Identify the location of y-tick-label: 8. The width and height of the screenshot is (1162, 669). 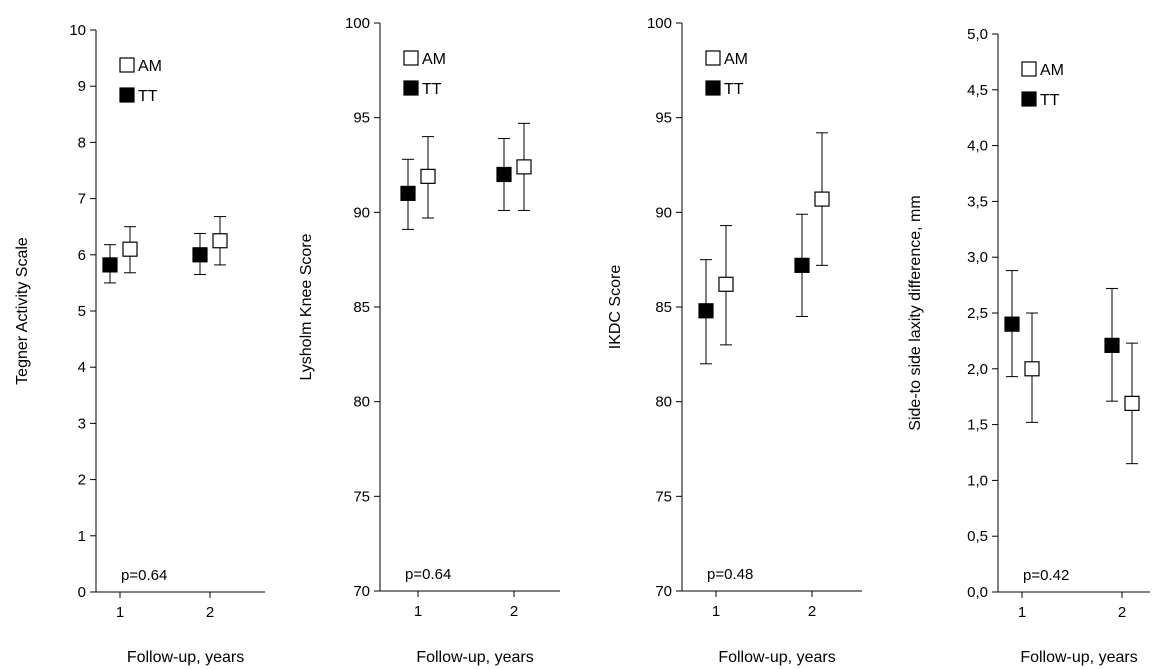
(82, 142).